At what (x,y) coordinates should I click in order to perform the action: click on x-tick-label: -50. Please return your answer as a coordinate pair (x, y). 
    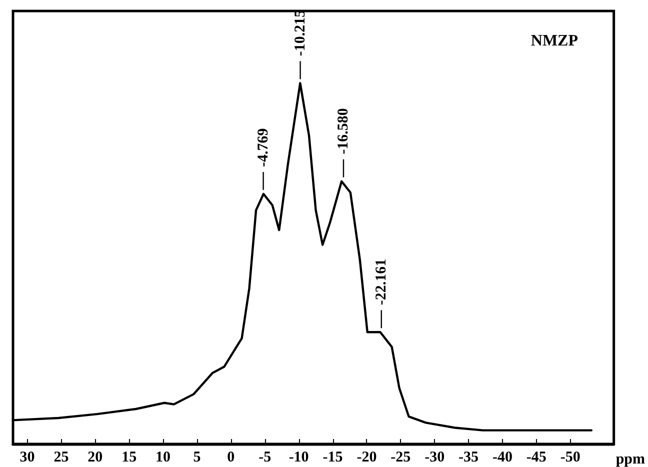
    Looking at the image, I should click on (570, 458).